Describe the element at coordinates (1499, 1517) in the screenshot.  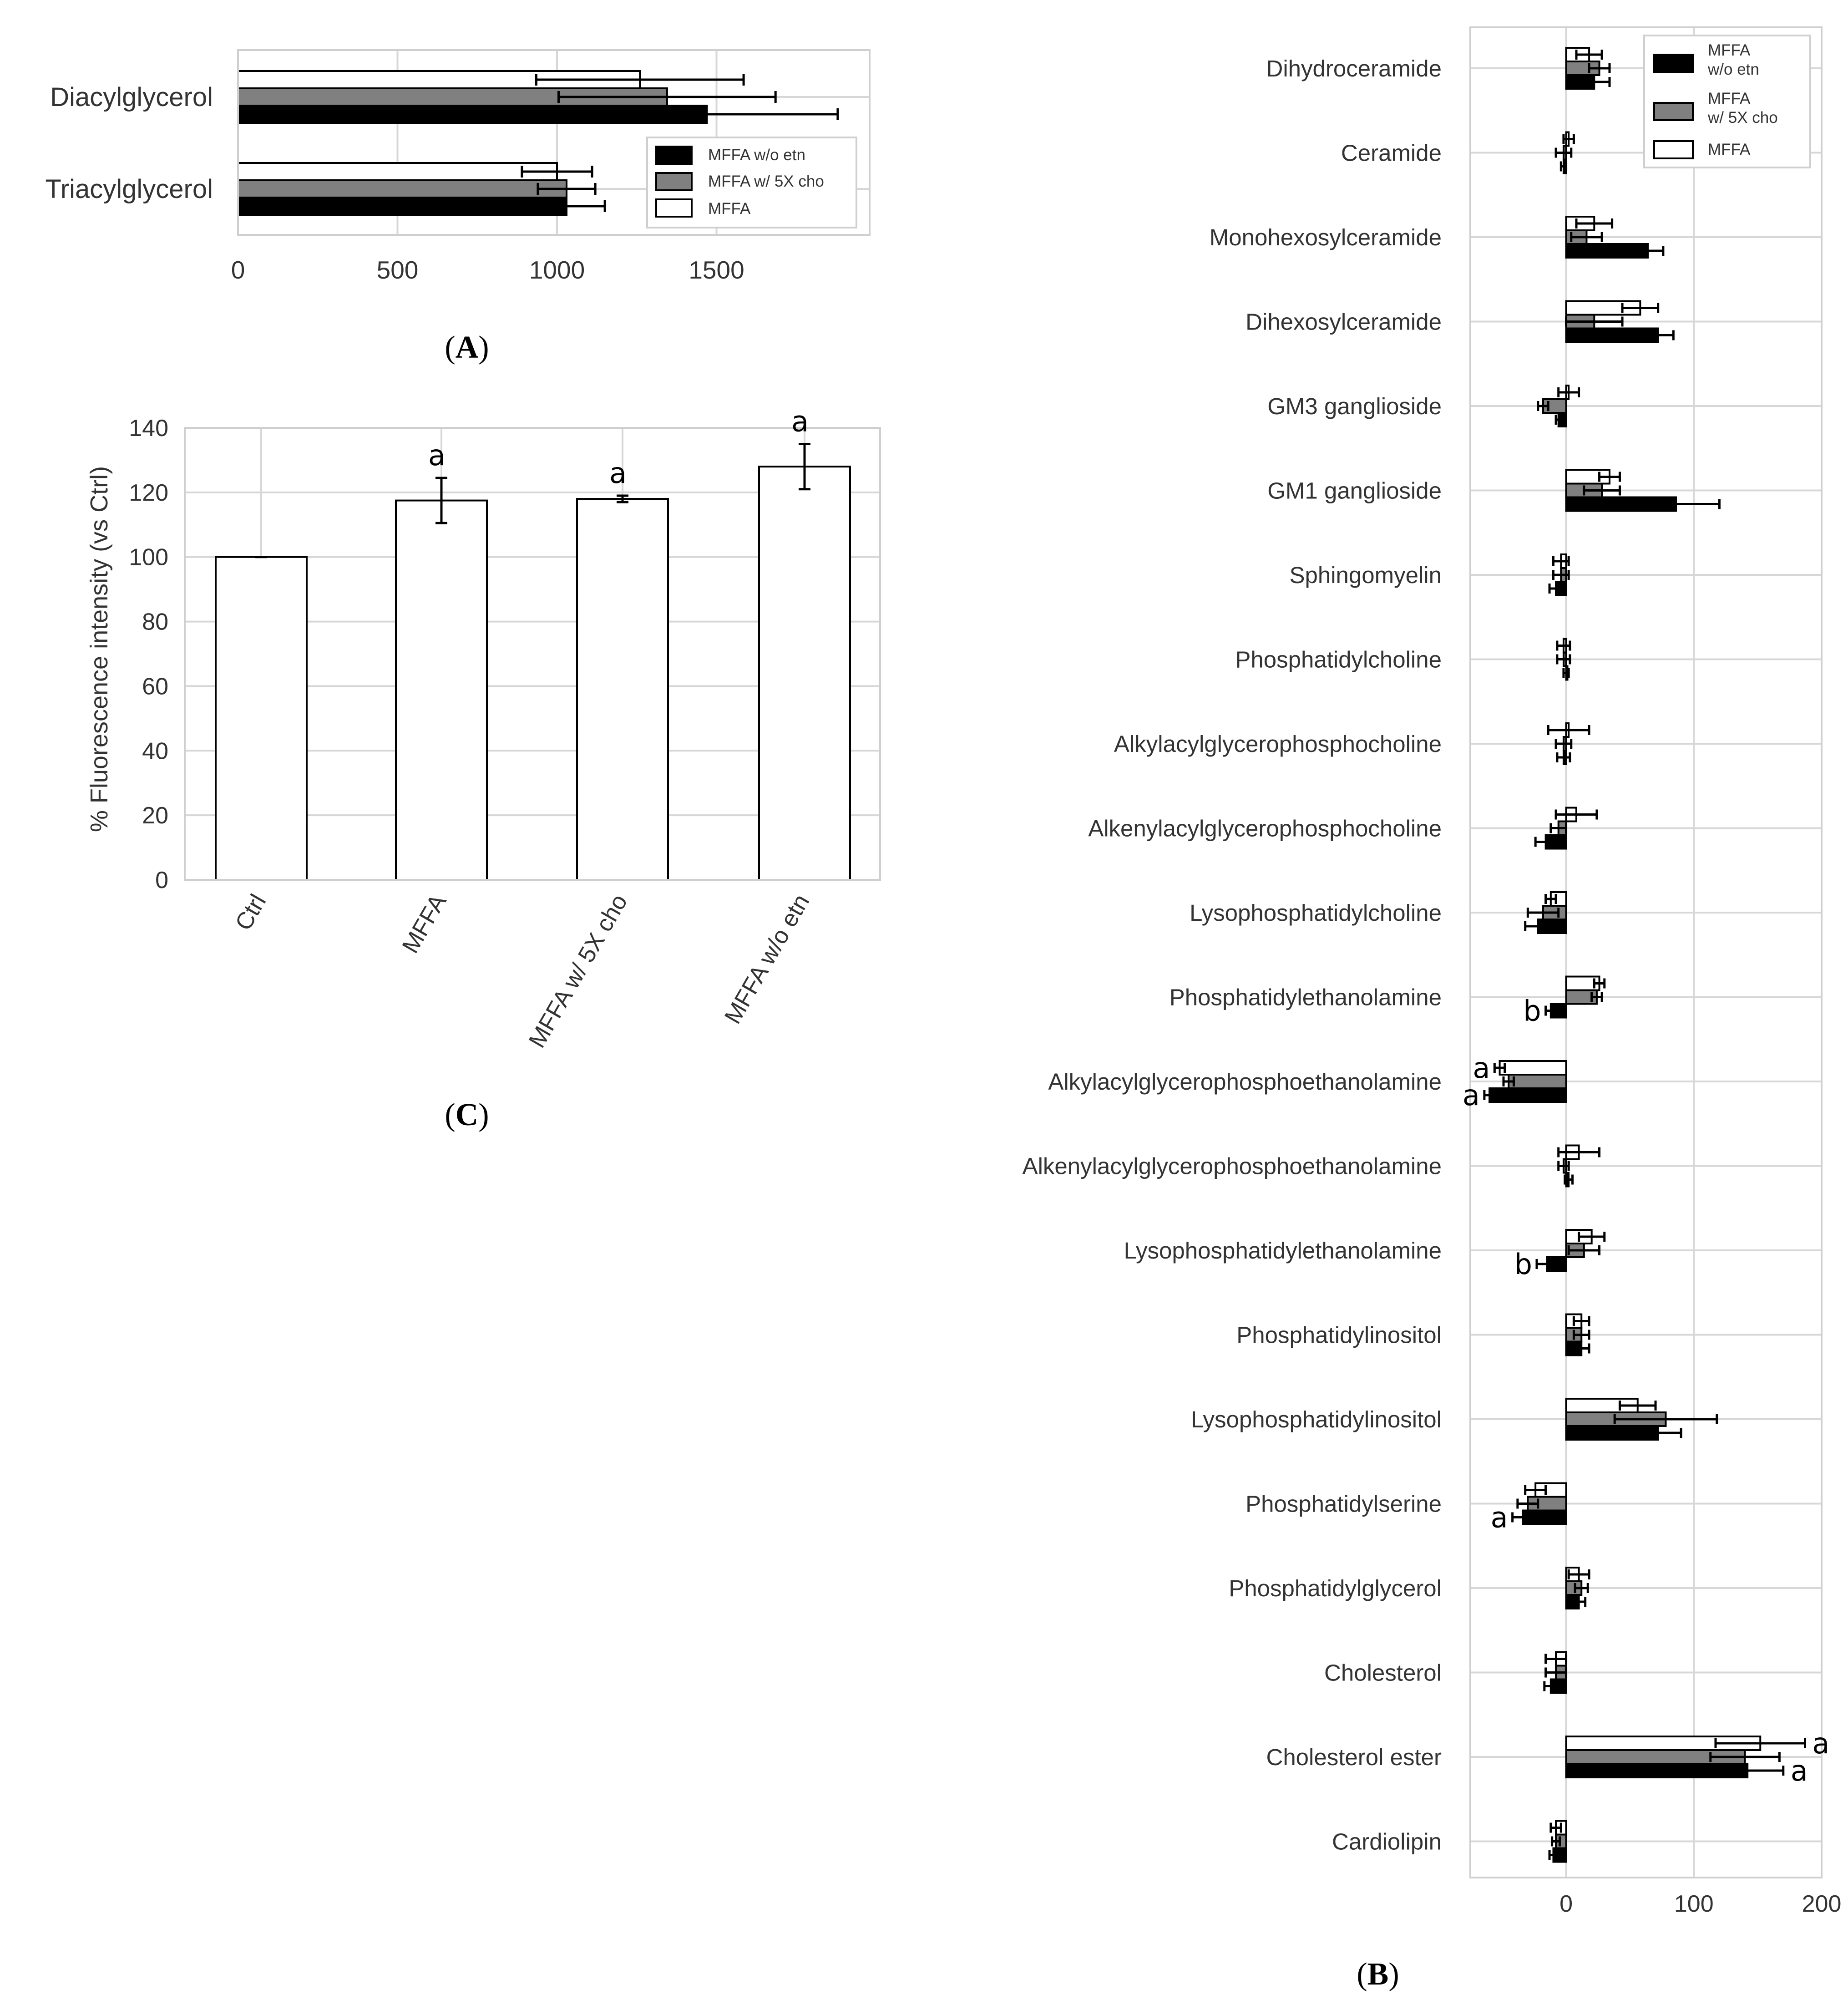
I see `panel-b-annotation-phosphatidylserine-mffa-w-o-etn: a` at that location.